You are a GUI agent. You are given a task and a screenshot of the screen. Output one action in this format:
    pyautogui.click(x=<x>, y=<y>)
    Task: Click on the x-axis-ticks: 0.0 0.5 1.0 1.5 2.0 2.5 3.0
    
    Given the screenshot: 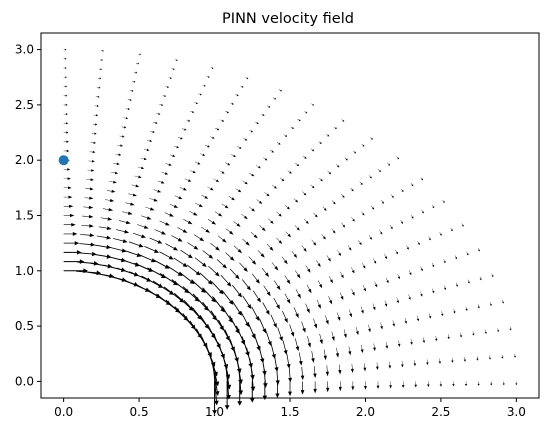 What is the action you would take?
    pyautogui.click(x=290, y=408)
    